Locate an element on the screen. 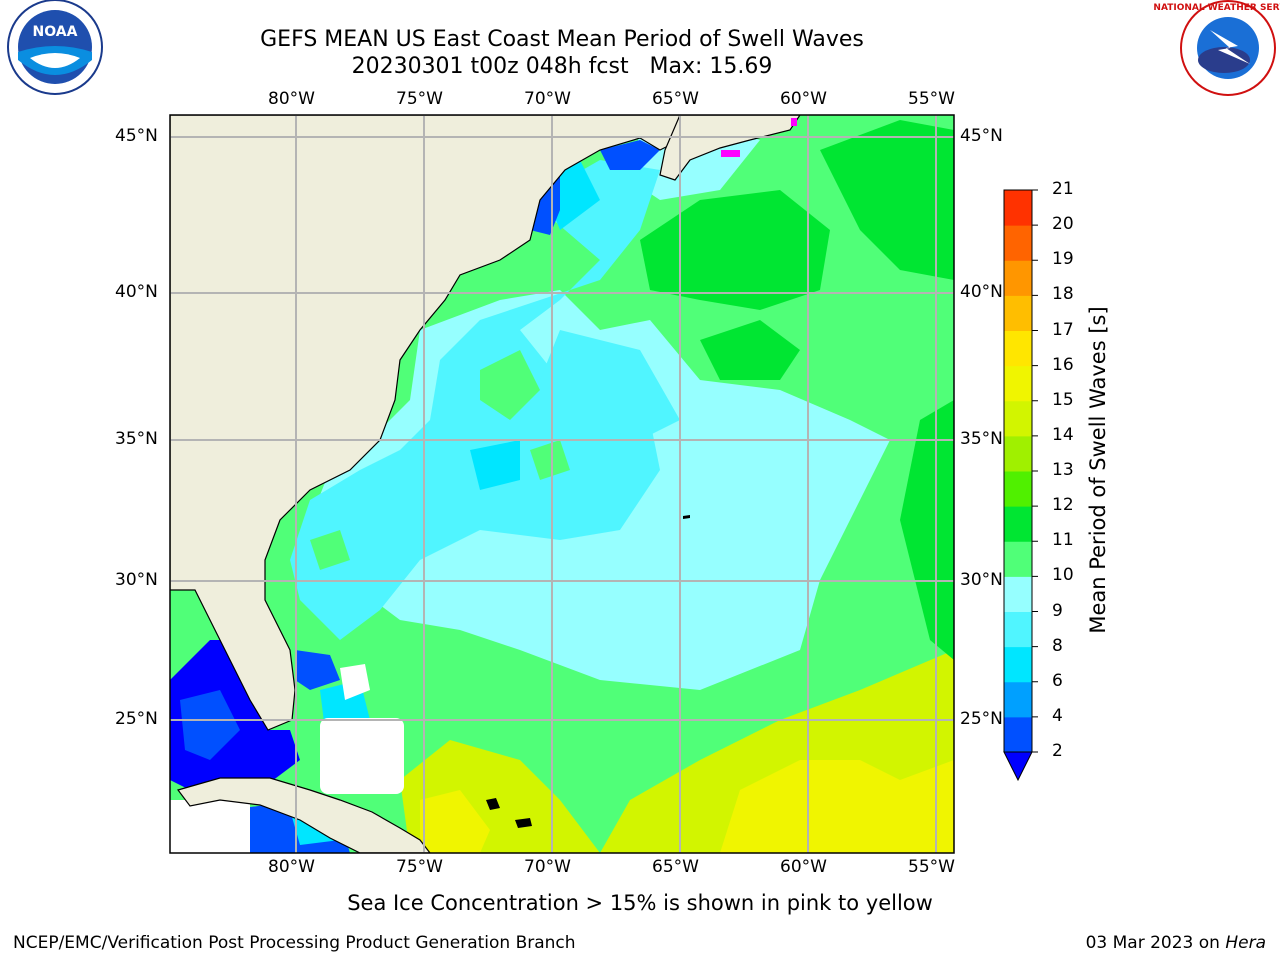 This screenshot has height=960, width=1280. lat-label-left: 30°N is located at coordinates (136, 580).